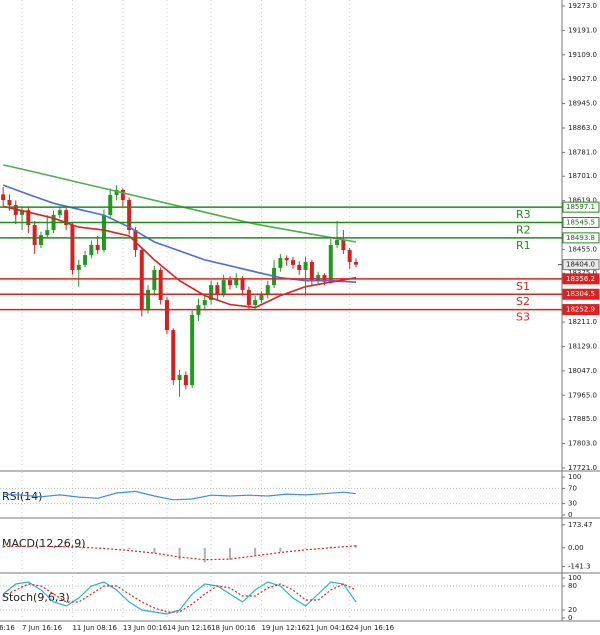  Describe the element at coordinates (582, 176) in the screenshot. I see `y-tick-label: 18701.0` at that location.